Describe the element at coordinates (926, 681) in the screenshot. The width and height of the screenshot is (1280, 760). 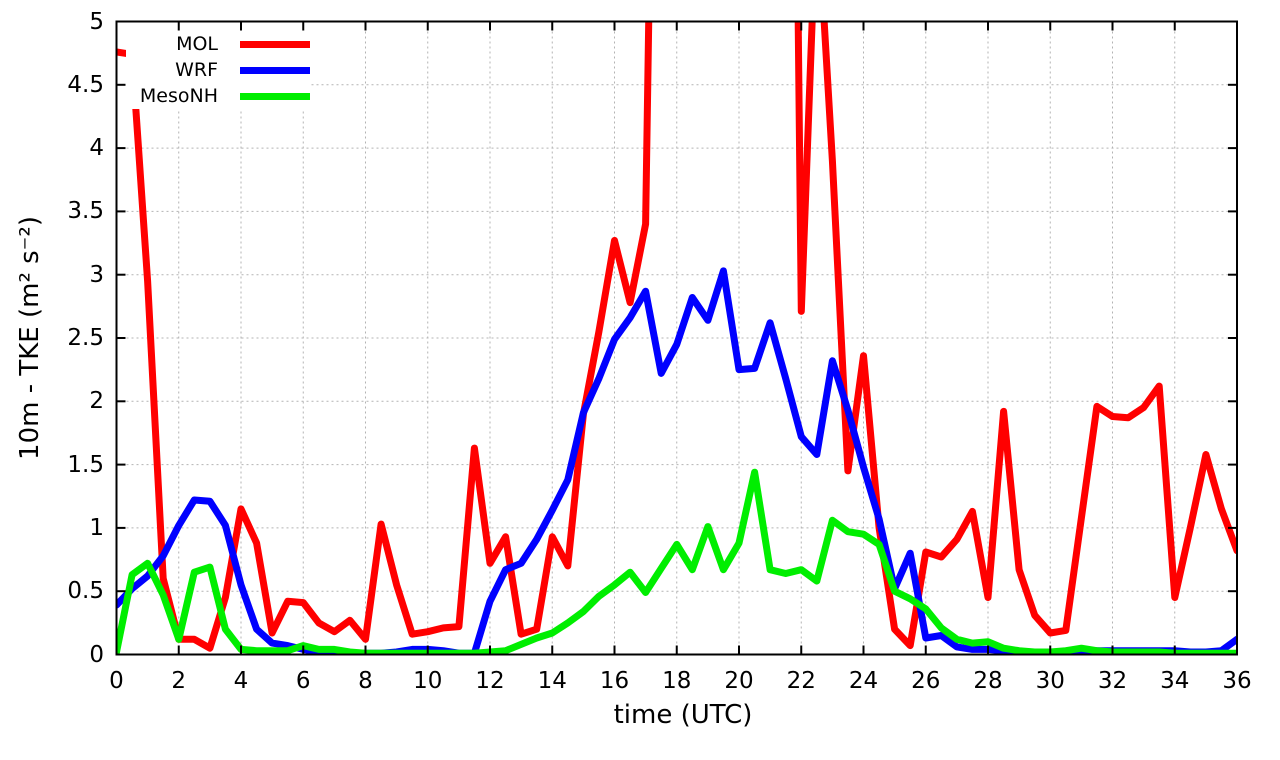
I see `x-tick-label-26: 26` at that location.